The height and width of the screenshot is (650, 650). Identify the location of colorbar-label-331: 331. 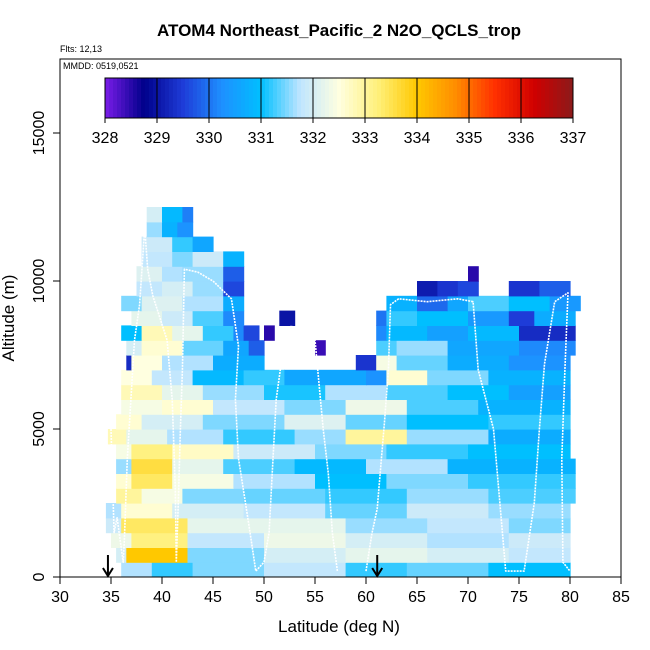
(261, 138).